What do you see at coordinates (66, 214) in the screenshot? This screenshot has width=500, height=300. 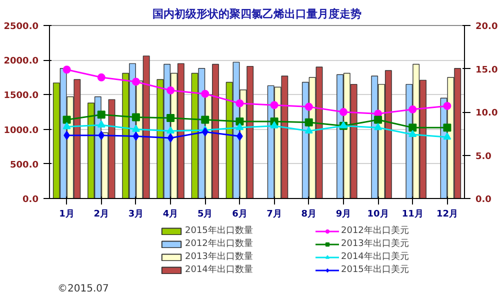 I see `x-tick-label: 1月` at bounding box center [66, 214].